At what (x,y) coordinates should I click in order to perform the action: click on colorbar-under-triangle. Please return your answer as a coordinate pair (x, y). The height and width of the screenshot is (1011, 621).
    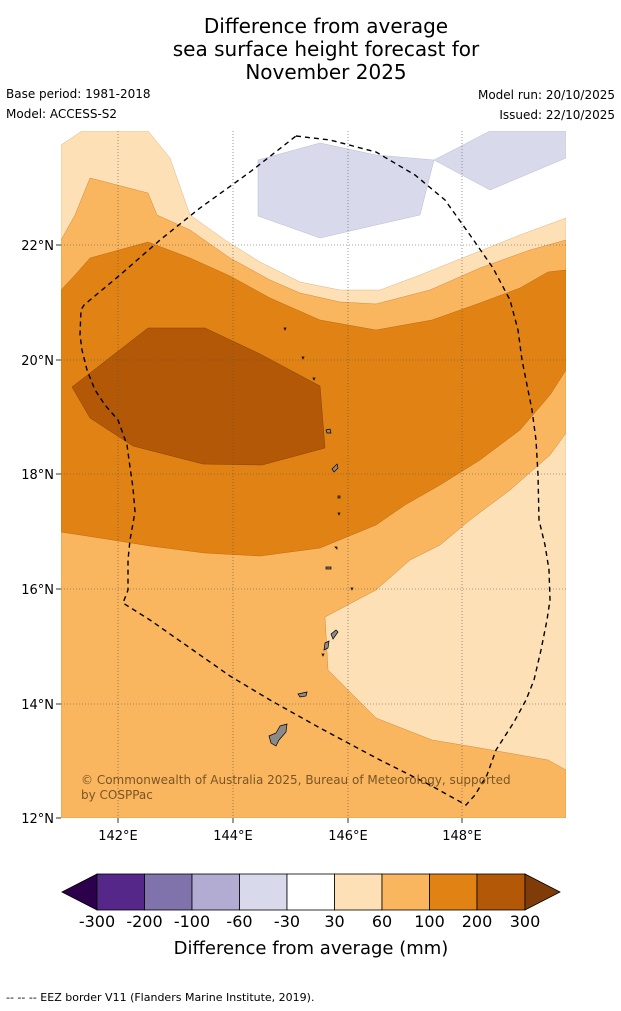
    Looking at the image, I should click on (79, 892).